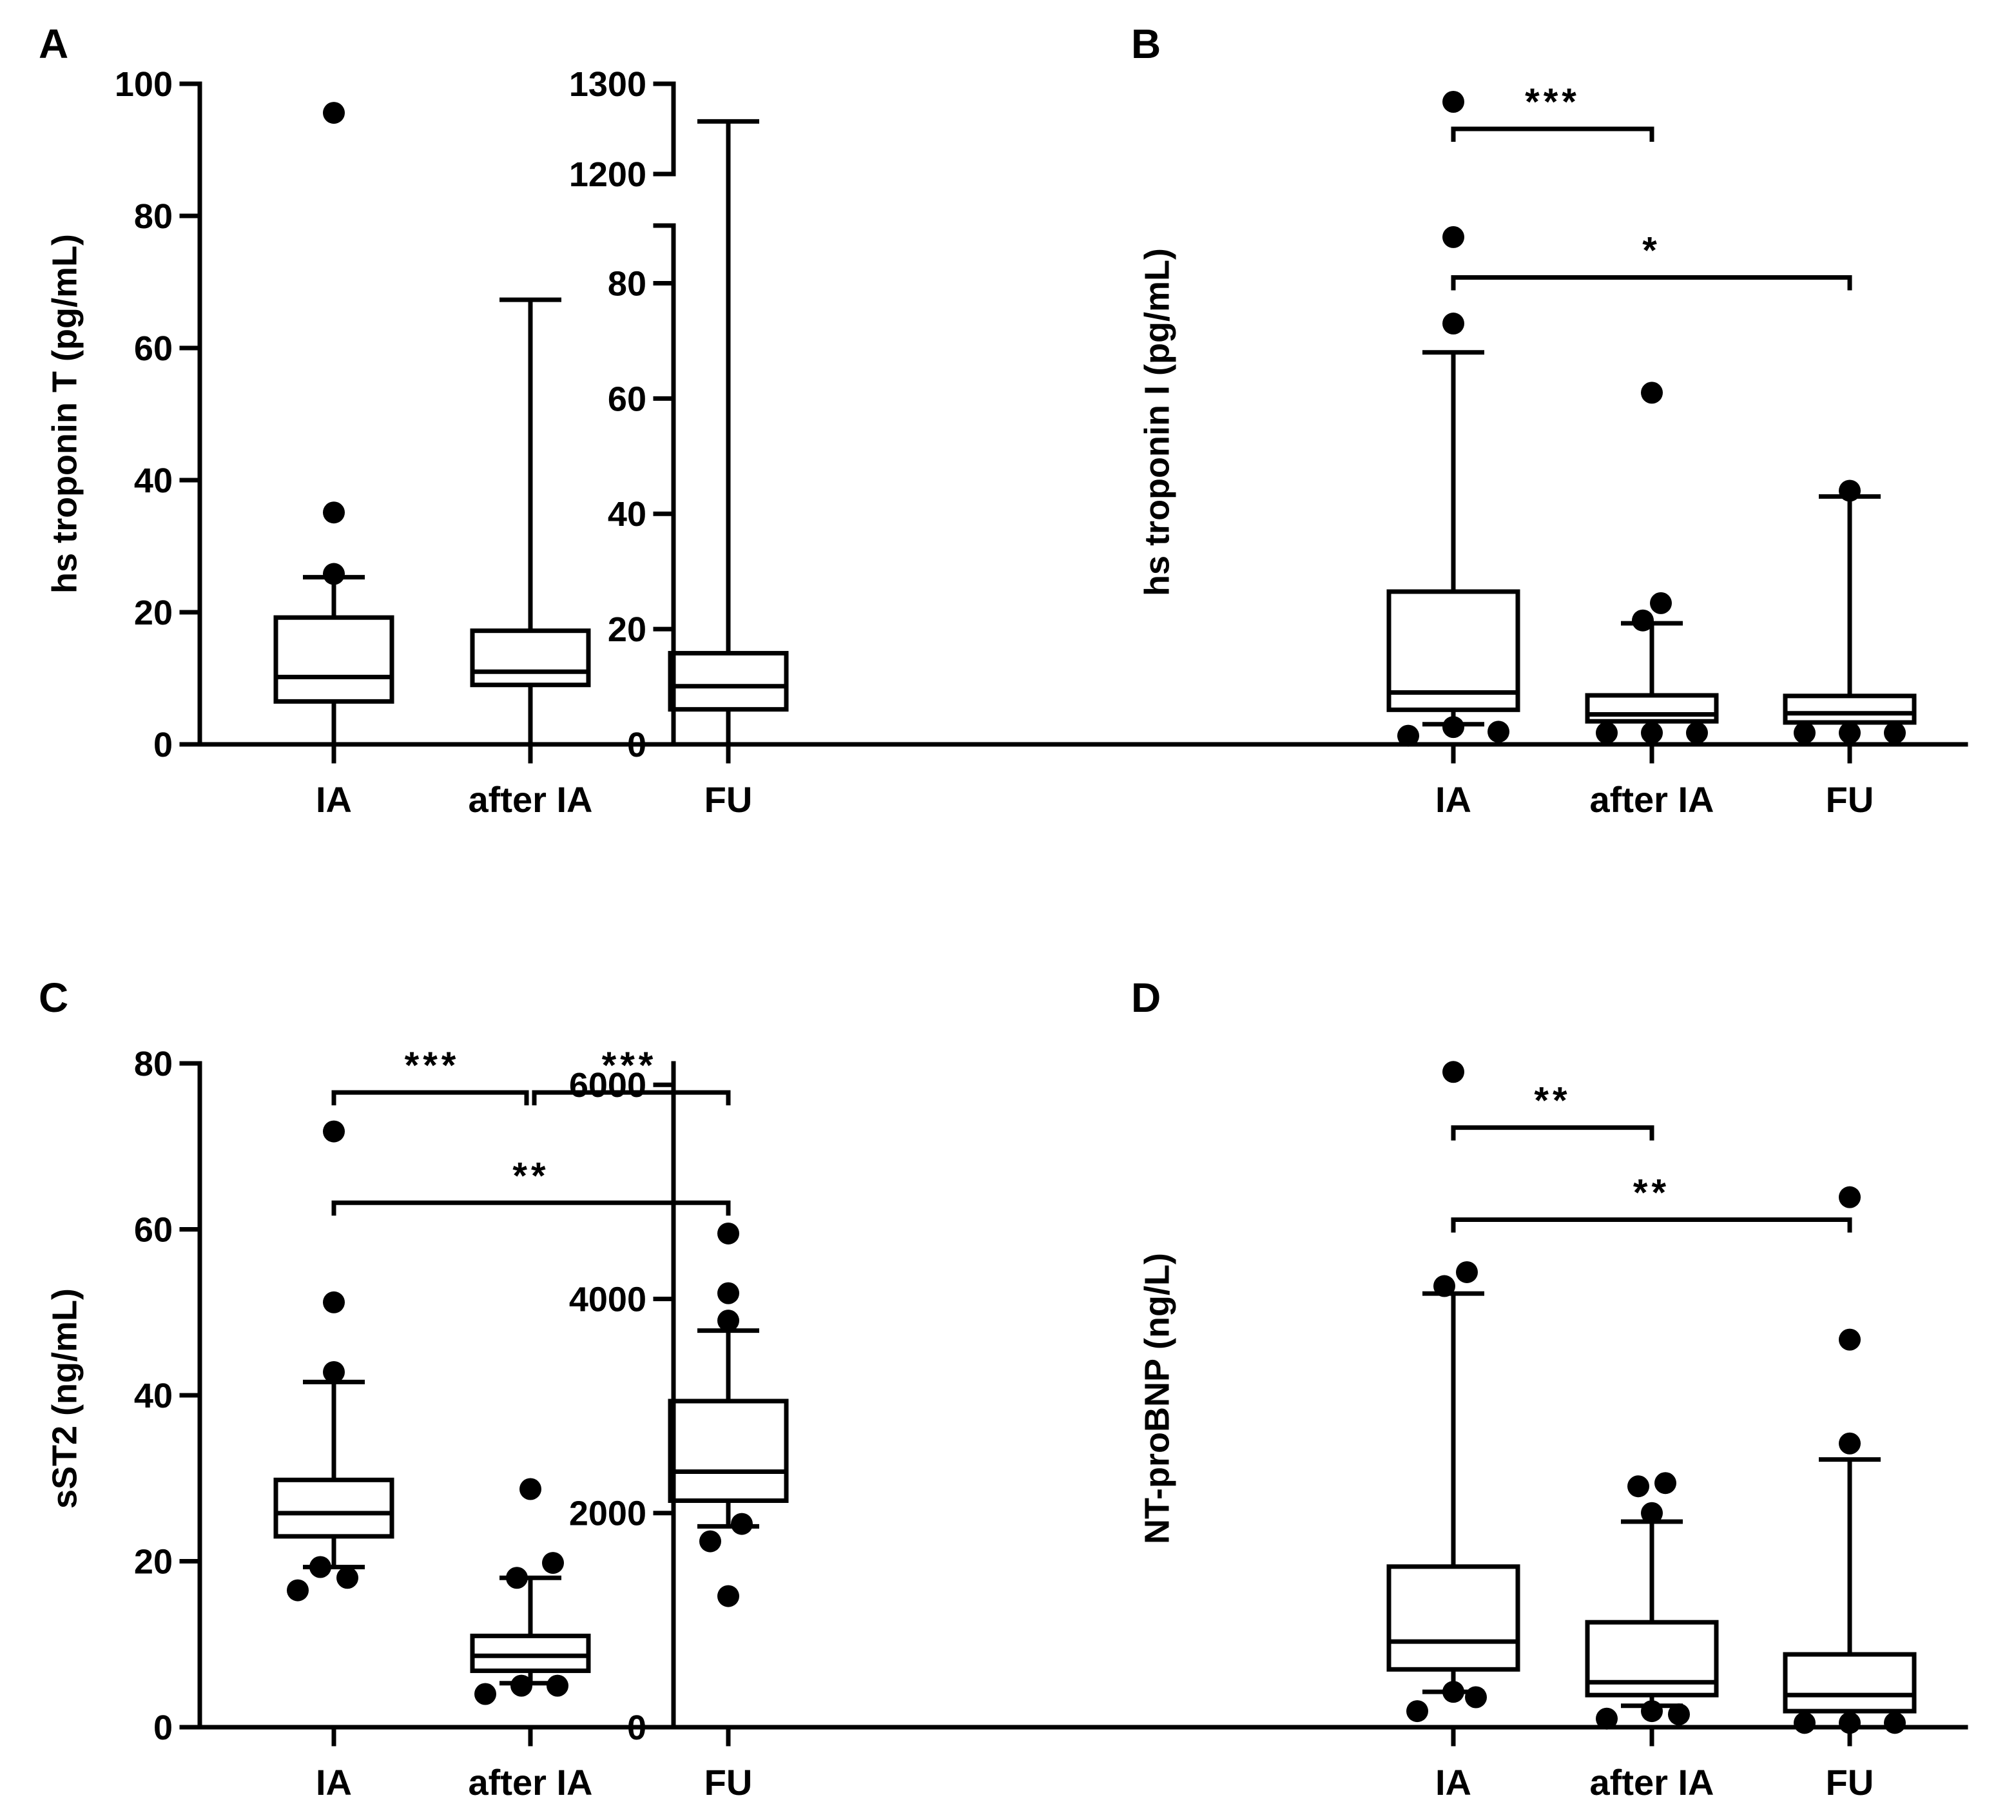 The width and height of the screenshot is (2016, 1820). Describe the element at coordinates (1651, 251) in the screenshot. I see `significance-label: *` at that location.